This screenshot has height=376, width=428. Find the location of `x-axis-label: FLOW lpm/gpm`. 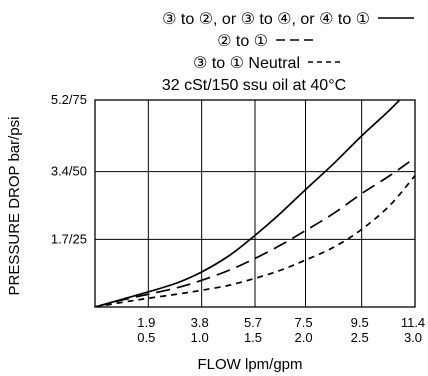

x-axis-label: FLOW lpm/gpm is located at coordinates (249, 364).